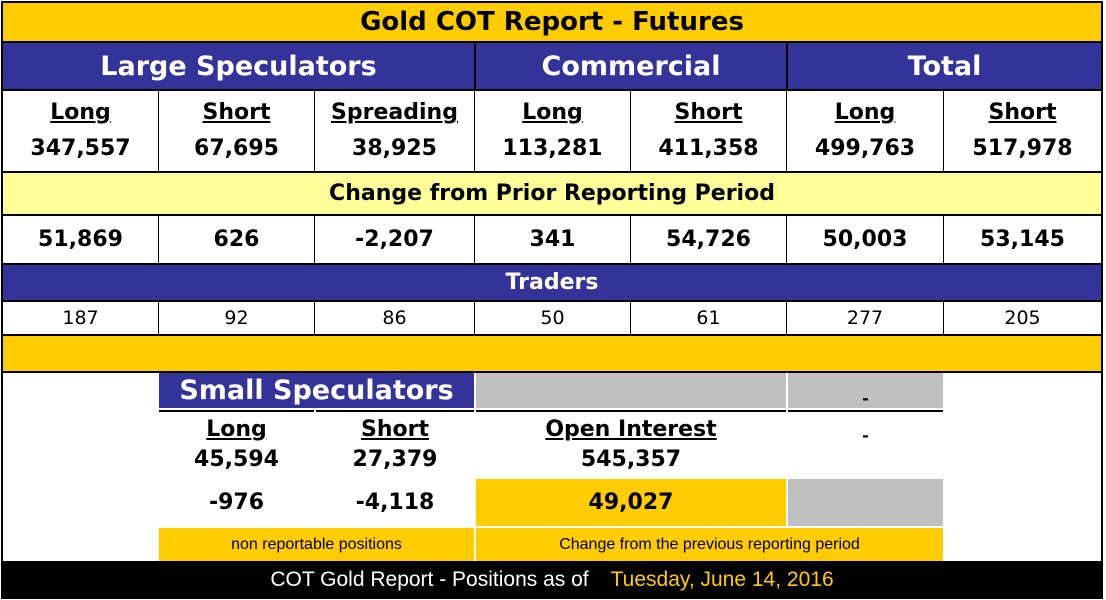  Describe the element at coordinates (236, 239) in the screenshot. I see `change-value: 626` at that location.